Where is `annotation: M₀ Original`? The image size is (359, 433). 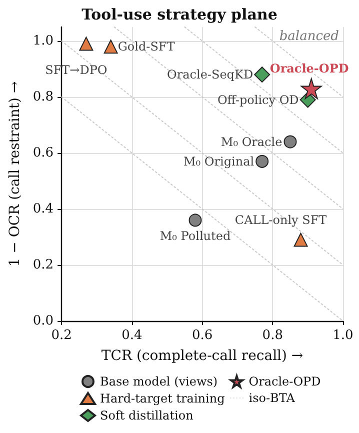
annotation: M₀ Original is located at coordinates (219, 161).